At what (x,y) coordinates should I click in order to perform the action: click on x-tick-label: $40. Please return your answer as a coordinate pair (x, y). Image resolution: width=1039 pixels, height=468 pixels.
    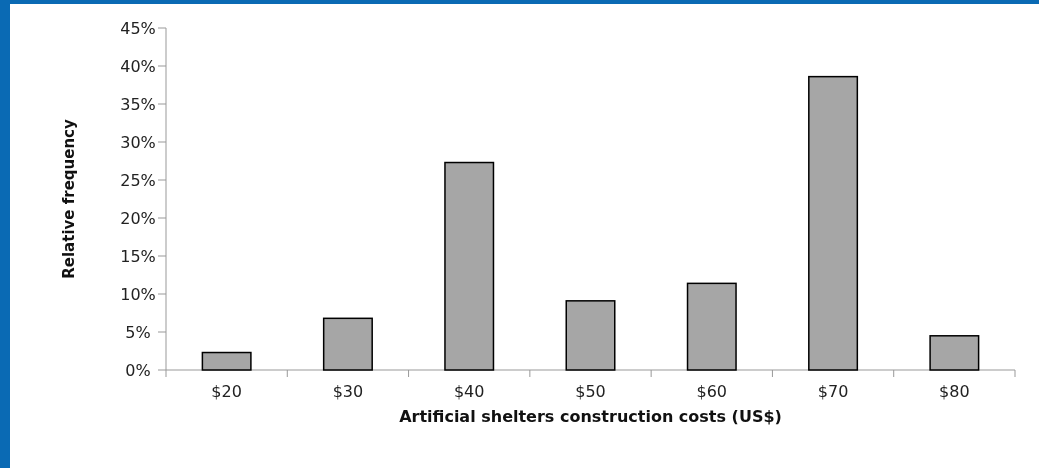
    Looking at the image, I should click on (469, 391).